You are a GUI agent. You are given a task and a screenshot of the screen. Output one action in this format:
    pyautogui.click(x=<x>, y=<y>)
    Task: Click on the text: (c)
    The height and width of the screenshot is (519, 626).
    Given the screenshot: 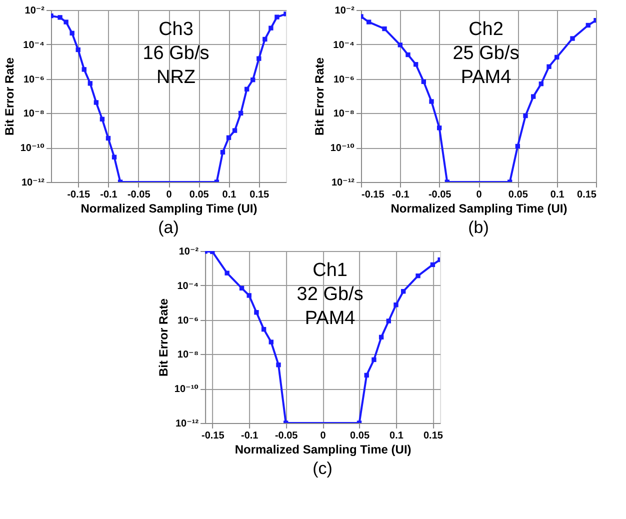 What is the action you would take?
    pyautogui.click(x=322, y=468)
    